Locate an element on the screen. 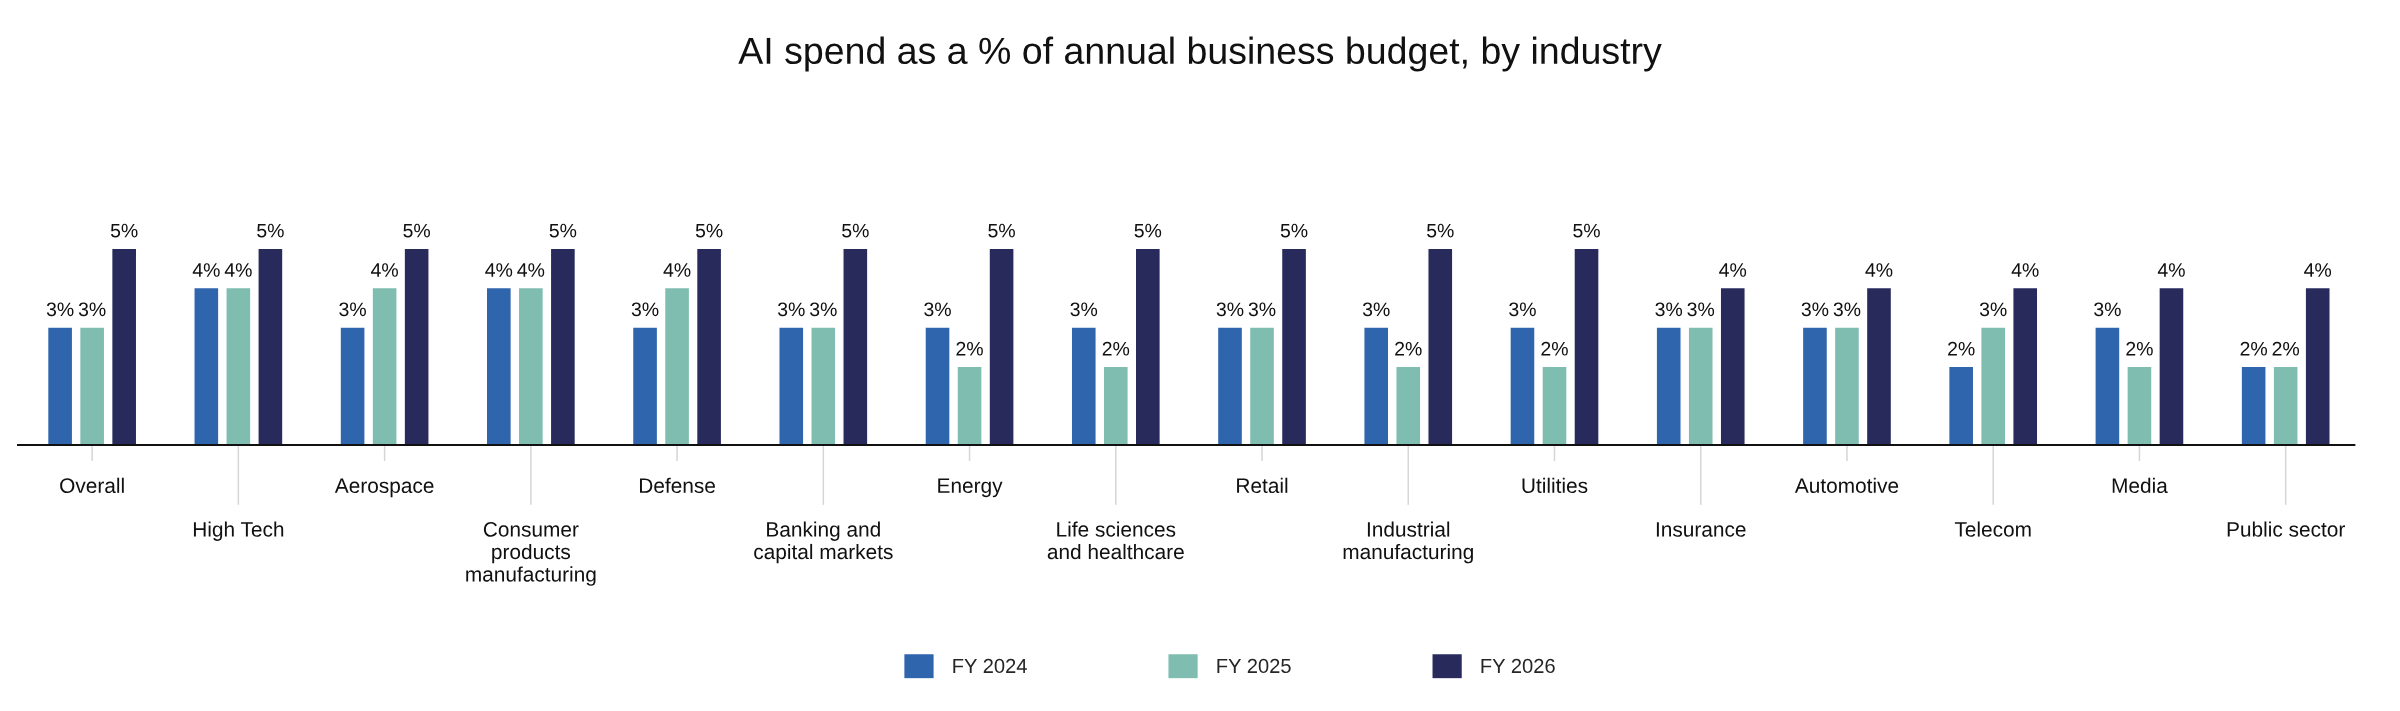 This screenshot has width=2400, height=711. legend-label: FY 2026 is located at coordinates (1518, 666).